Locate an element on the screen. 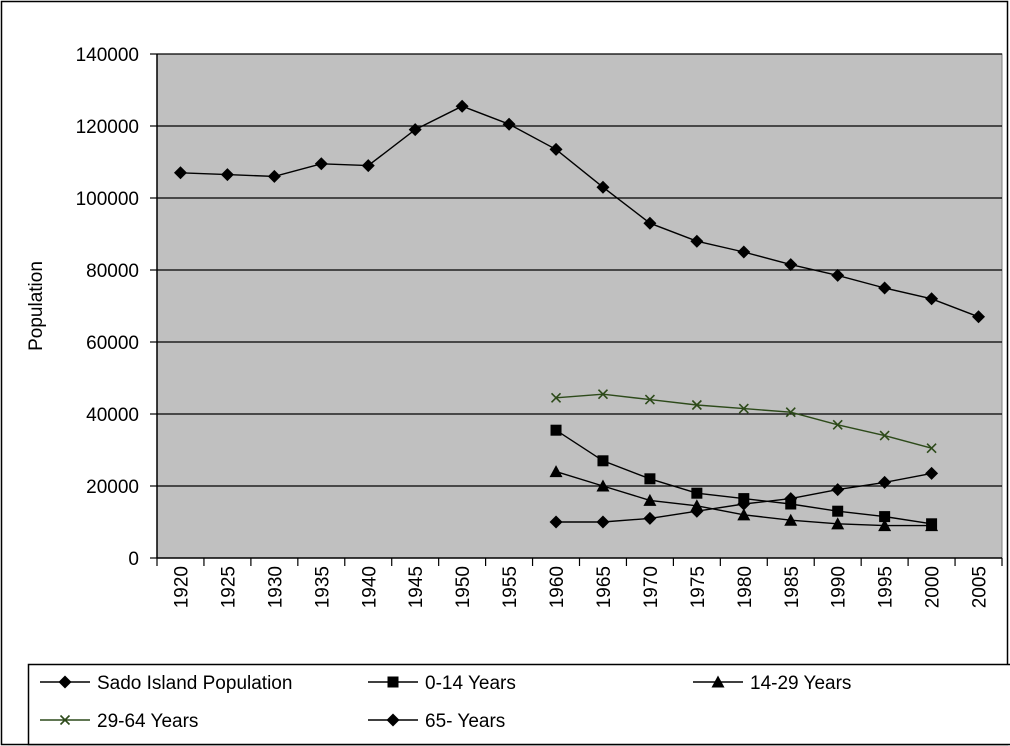 The image size is (1010, 746). x-tick-label: 1960 is located at coordinates (557, 587).